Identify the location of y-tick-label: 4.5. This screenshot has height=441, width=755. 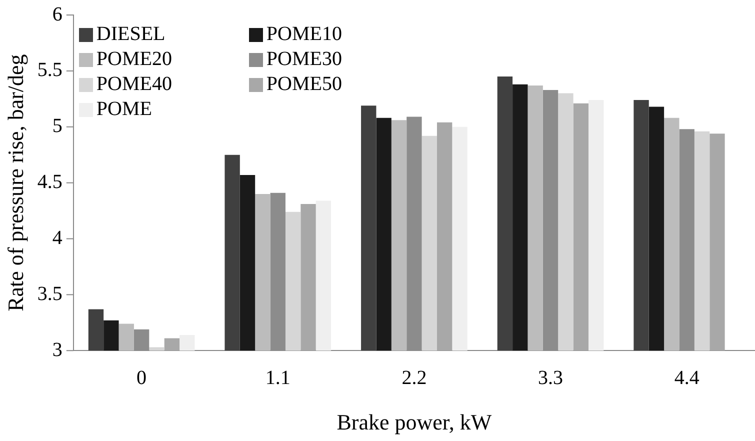
(49, 182).